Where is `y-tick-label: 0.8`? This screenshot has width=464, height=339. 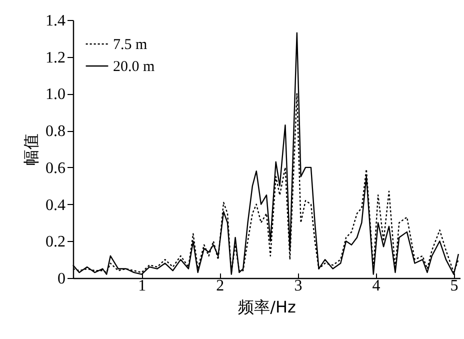
y-tick-label: 0.8 is located at coordinates (56, 131).